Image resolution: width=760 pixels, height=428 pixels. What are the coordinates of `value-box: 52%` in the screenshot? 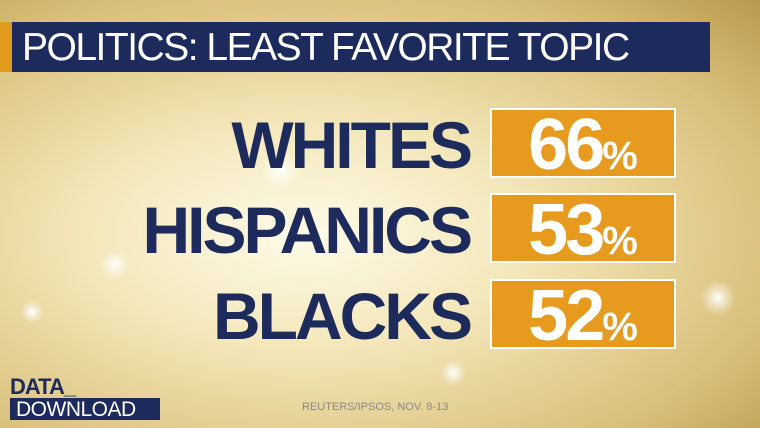 It's located at (583, 315).